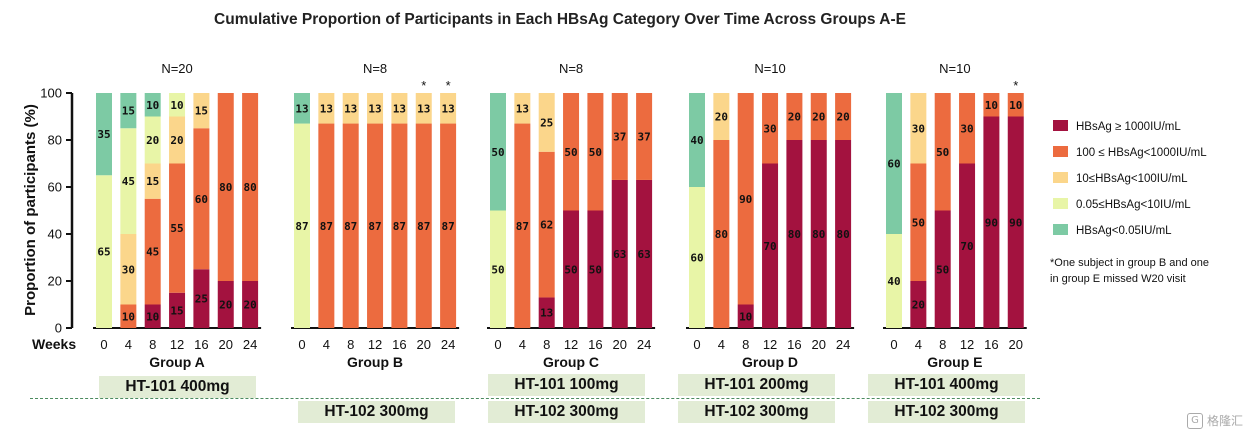 This screenshot has height=433, width=1249. Describe the element at coordinates (57, 211) in the screenshot. I see `y-axis: 0 20 40 60 80 100` at that location.